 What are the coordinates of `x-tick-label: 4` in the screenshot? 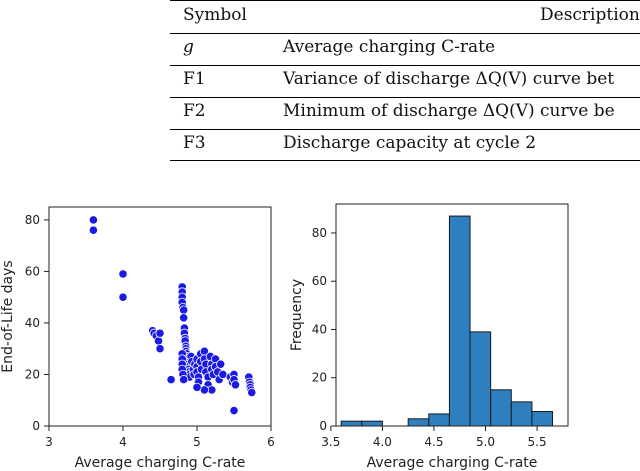 It's located at (123, 442).